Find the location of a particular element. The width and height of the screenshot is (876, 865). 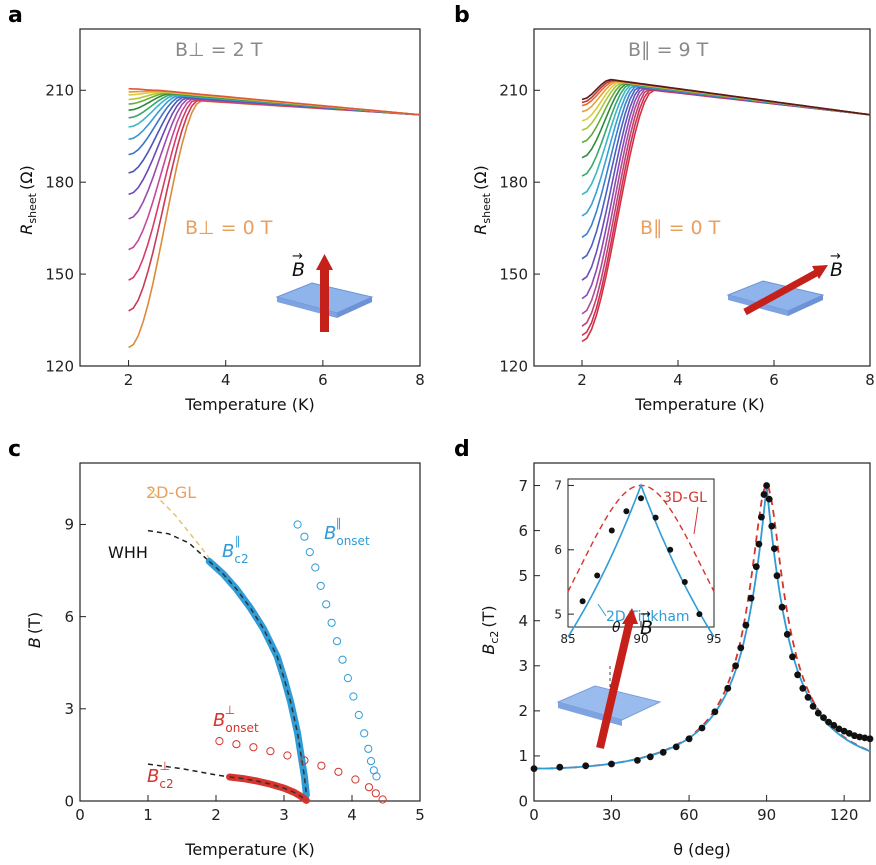

panel-d-inset-ytick-label: 7 is located at coordinates (558, 486).